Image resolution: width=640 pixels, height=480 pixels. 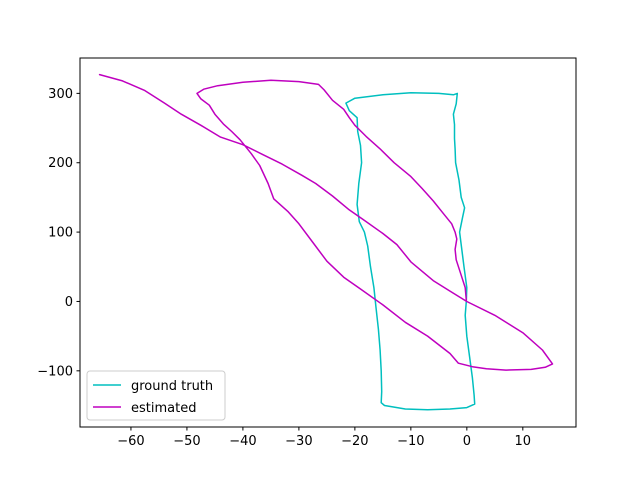 What do you see at coordinates (172, 386) in the screenshot?
I see `legend-label-ground-truth: ground truth` at bounding box center [172, 386].